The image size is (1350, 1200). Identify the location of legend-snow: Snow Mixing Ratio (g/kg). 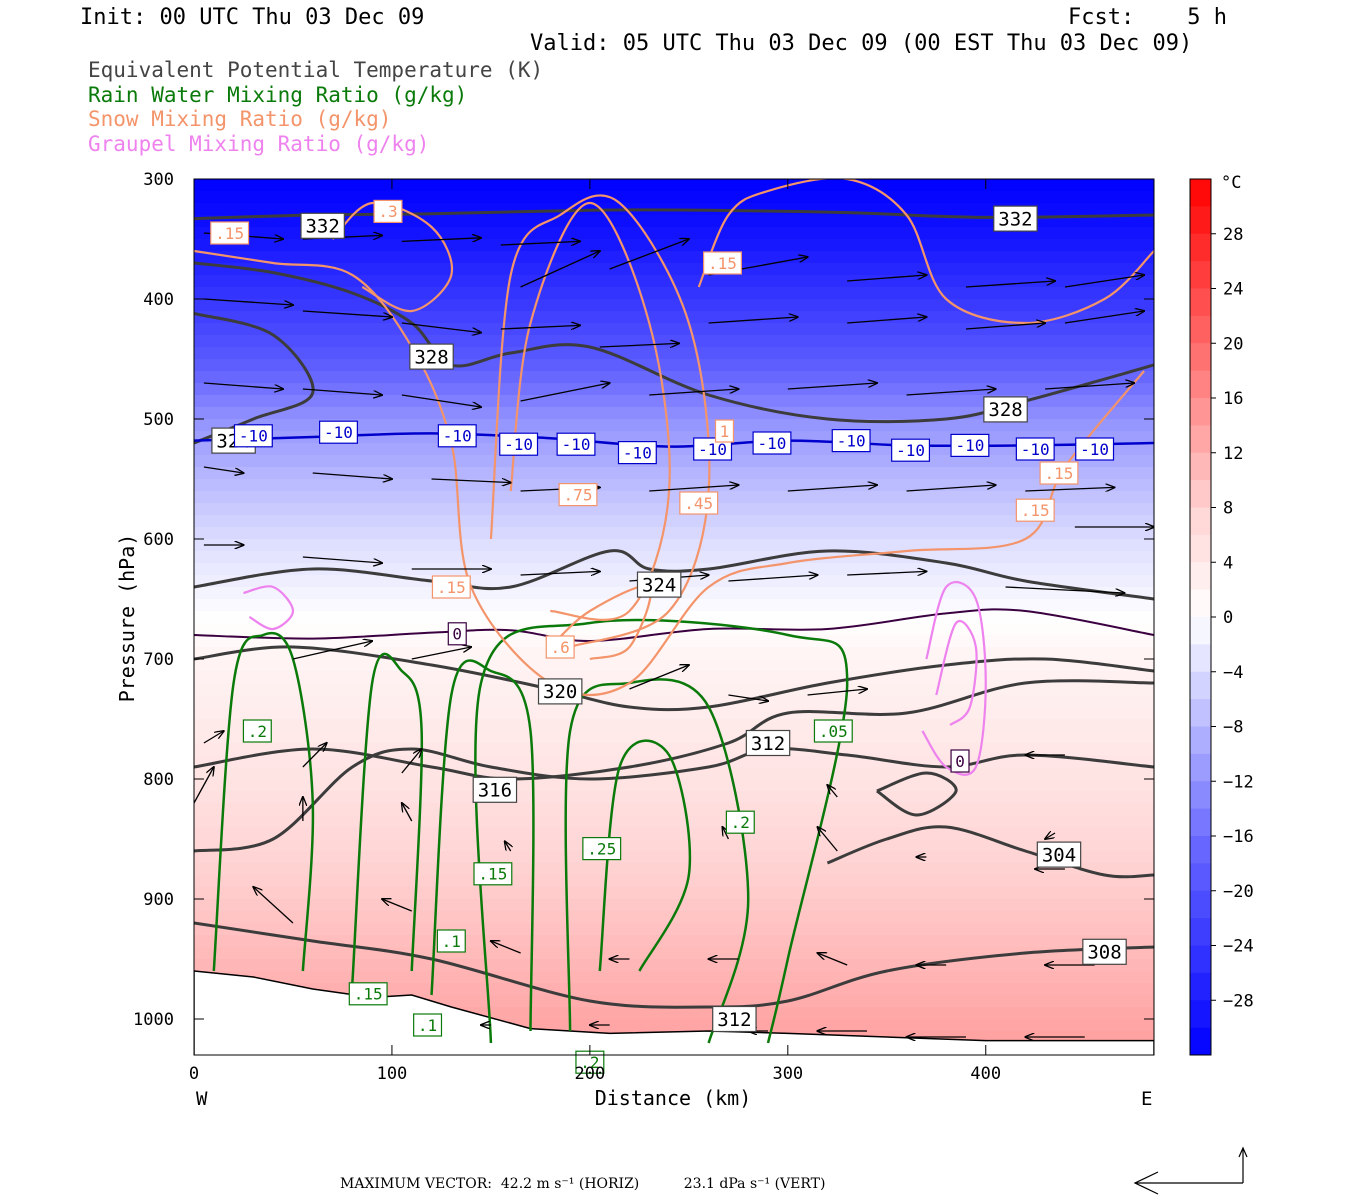
(240, 119).